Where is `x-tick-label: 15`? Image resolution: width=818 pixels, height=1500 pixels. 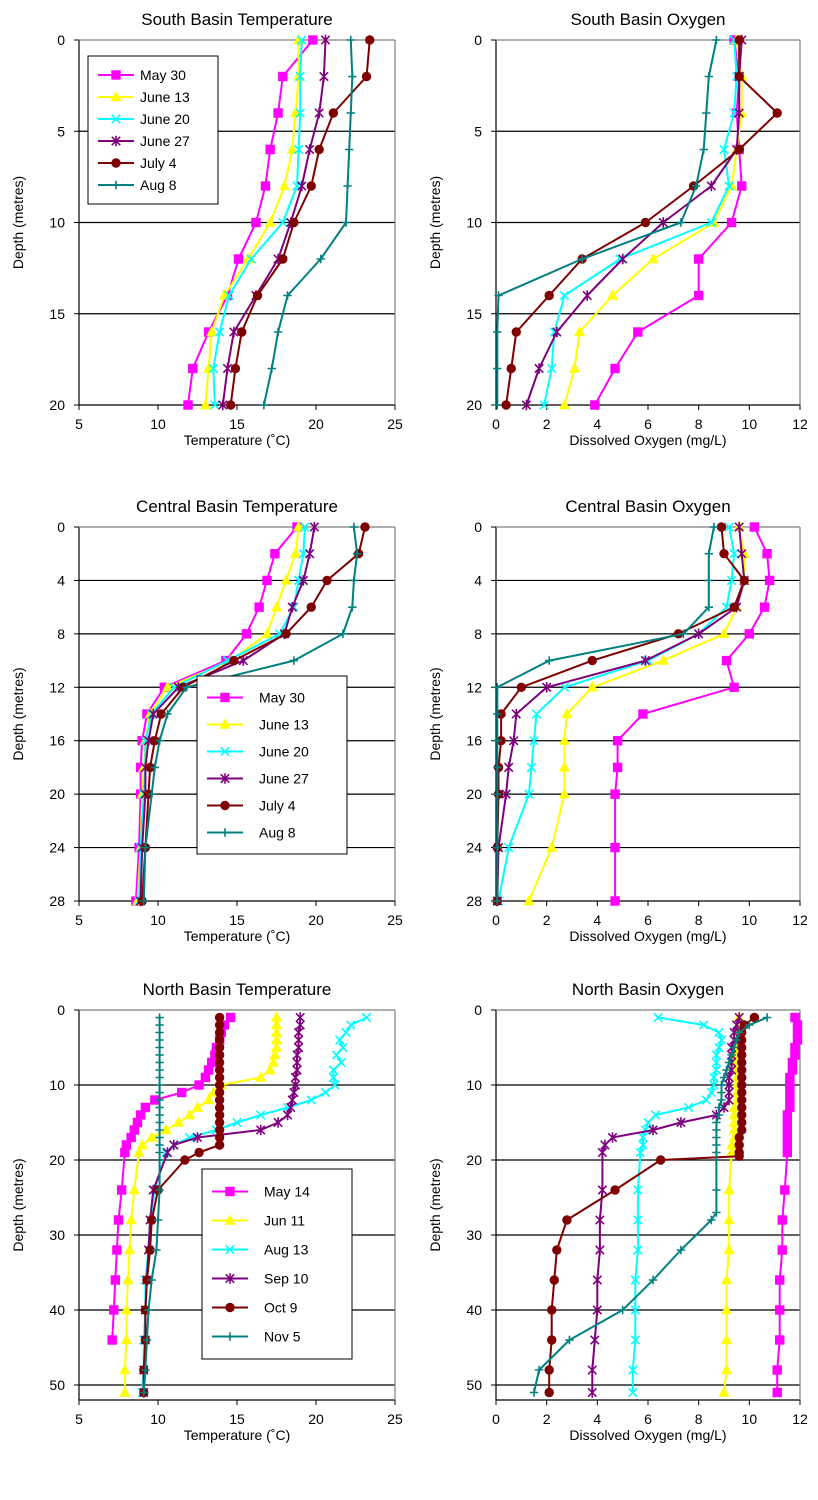
x-tick-label: 15 is located at coordinates (237, 424).